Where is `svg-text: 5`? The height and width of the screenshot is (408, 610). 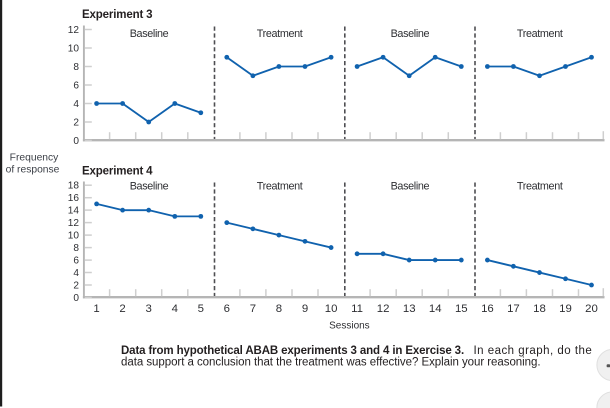 svg-text: 5 is located at coordinates (201, 309).